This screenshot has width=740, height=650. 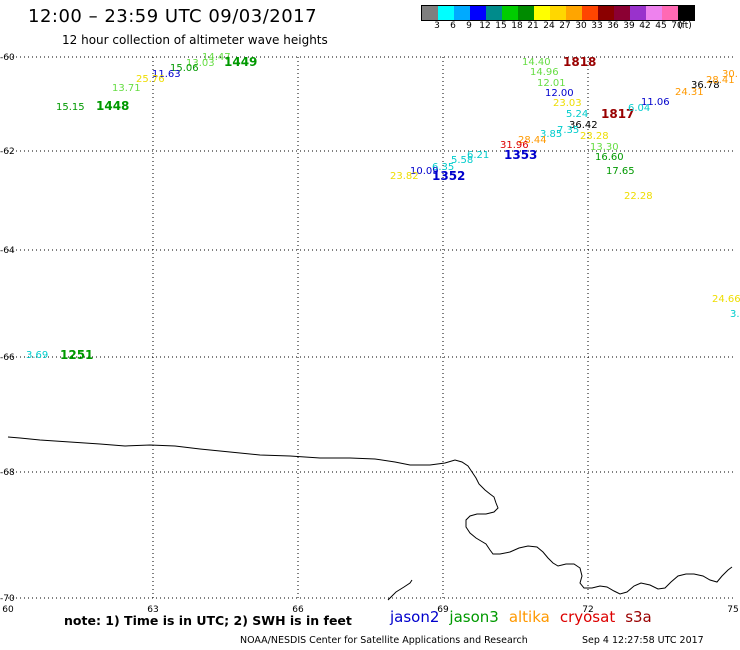 What do you see at coordinates (617, 114) in the screenshot?
I see `pass-time-label: 1817` at bounding box center [617, 114].